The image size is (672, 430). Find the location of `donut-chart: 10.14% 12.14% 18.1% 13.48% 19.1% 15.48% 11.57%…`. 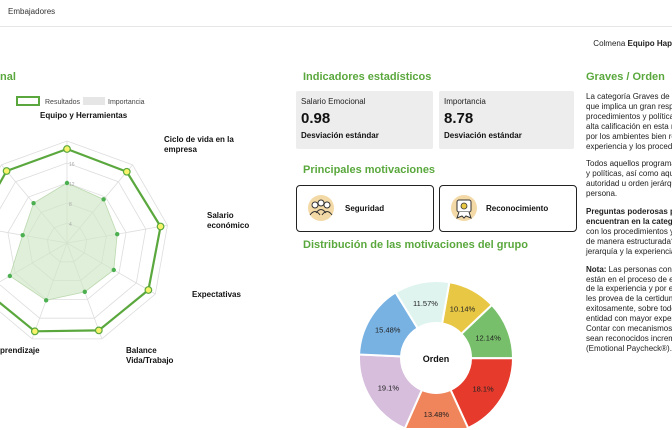

donut-chart: 10.14% 12.14% 18.1% 13.48% 19.1% 15.48% 11.57%… is located at coordinates (436, 354).